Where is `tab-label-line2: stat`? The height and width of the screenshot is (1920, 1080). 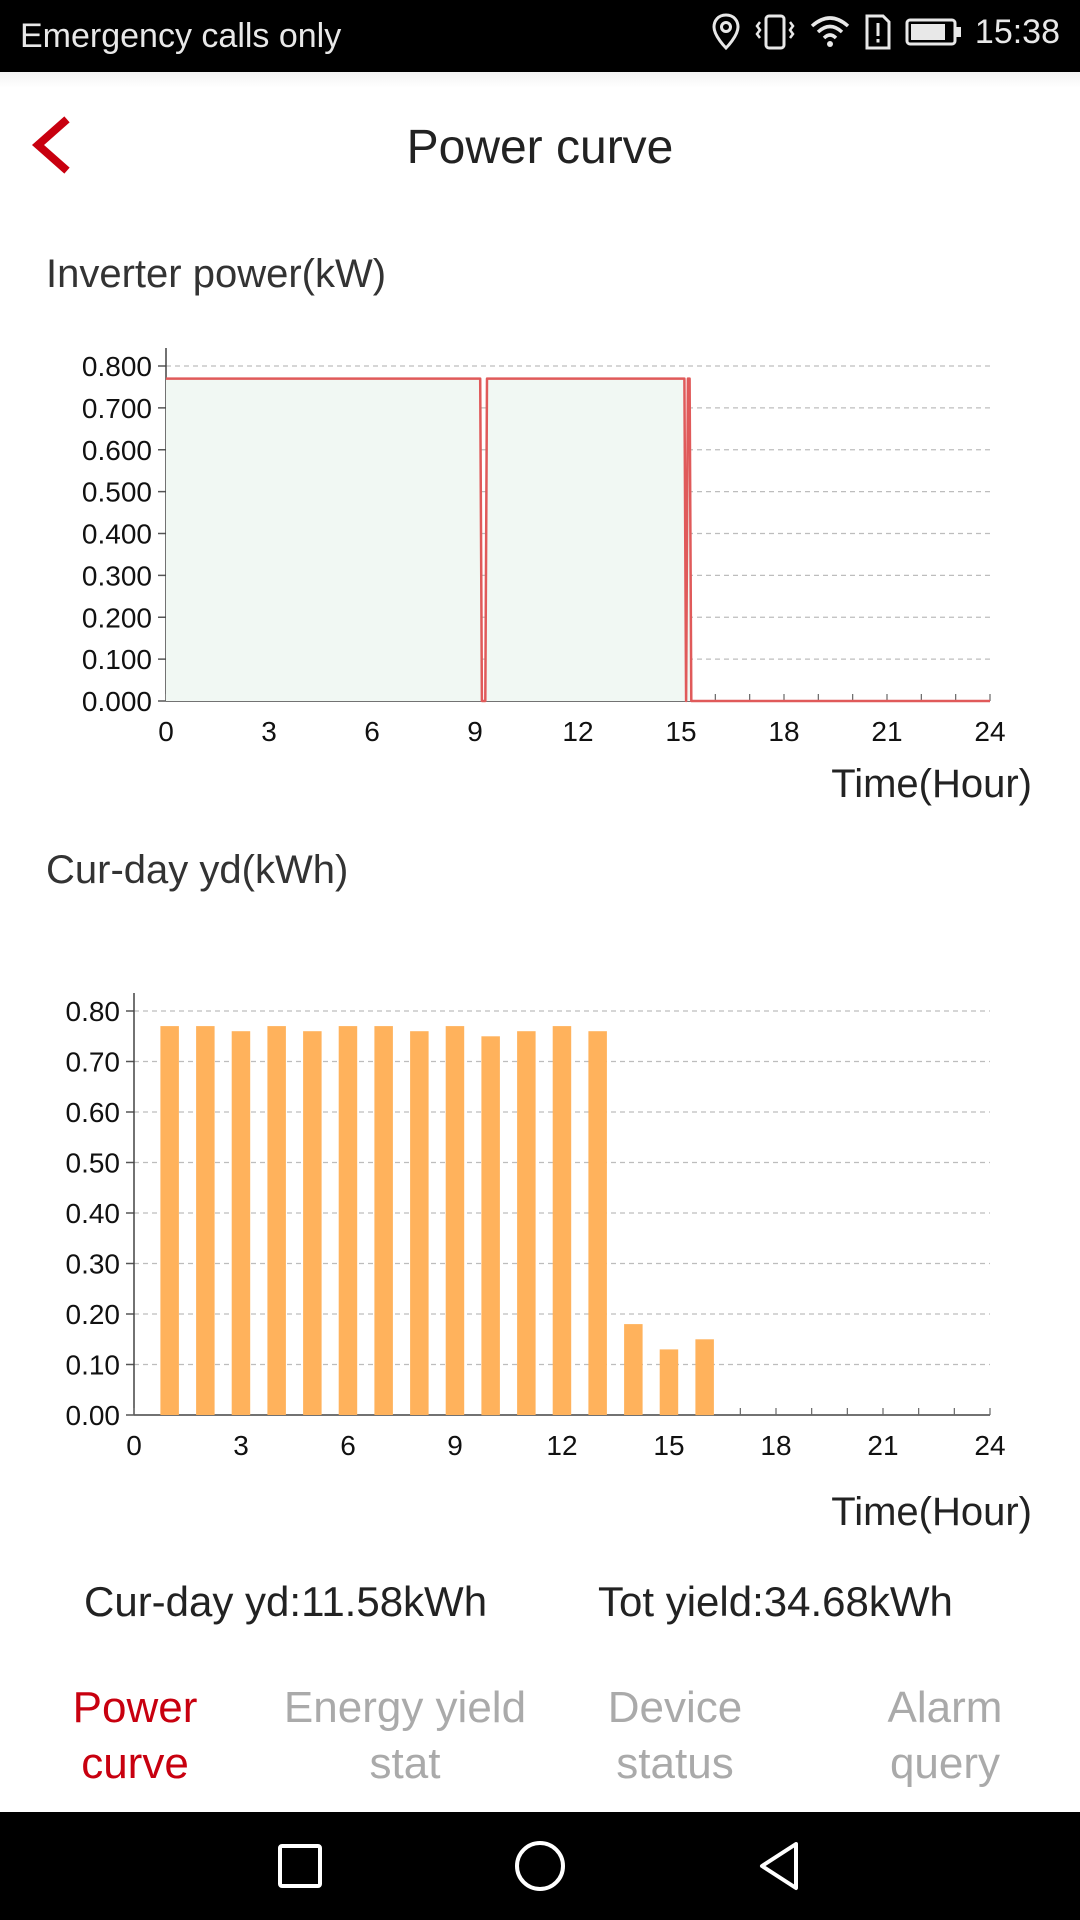
tab-label-line2: stat is located at coordinates (405, 1763).